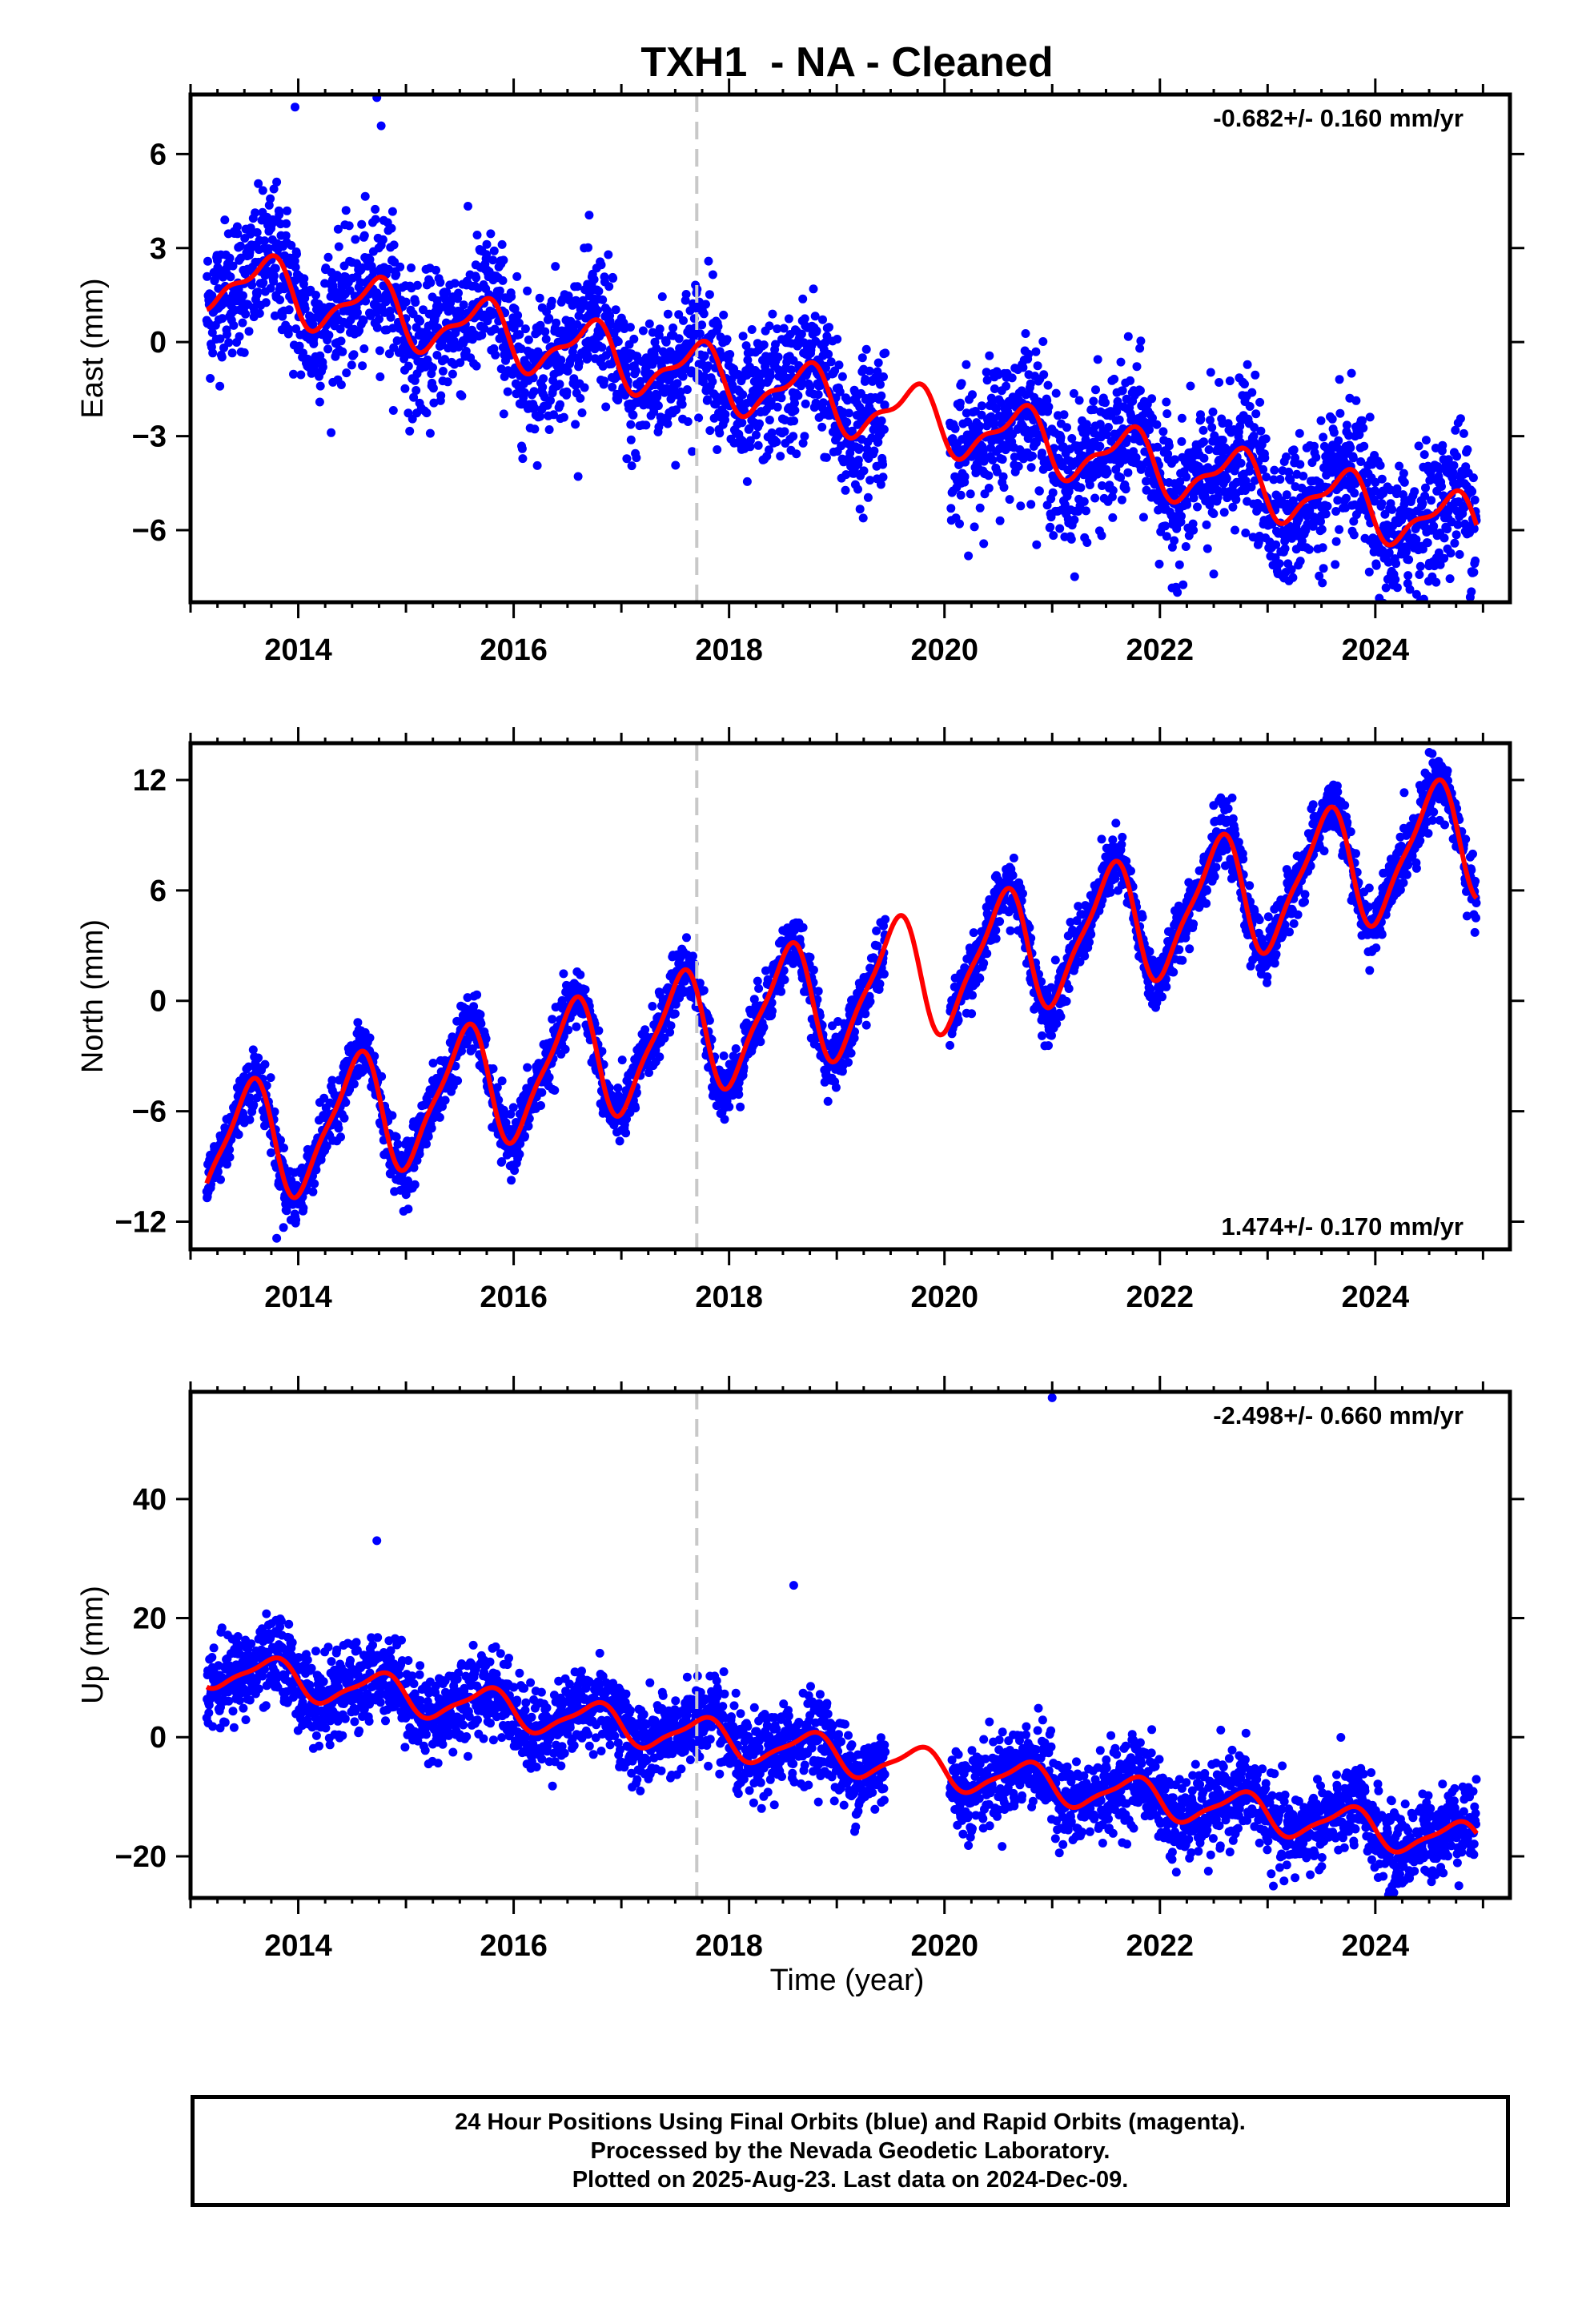 The height and width of the screenshot is (2324, 1582). What do you see at coordinates (843, 400) in the screenshot?
I see `model-fit-curve` at bounding box center [843, 400].